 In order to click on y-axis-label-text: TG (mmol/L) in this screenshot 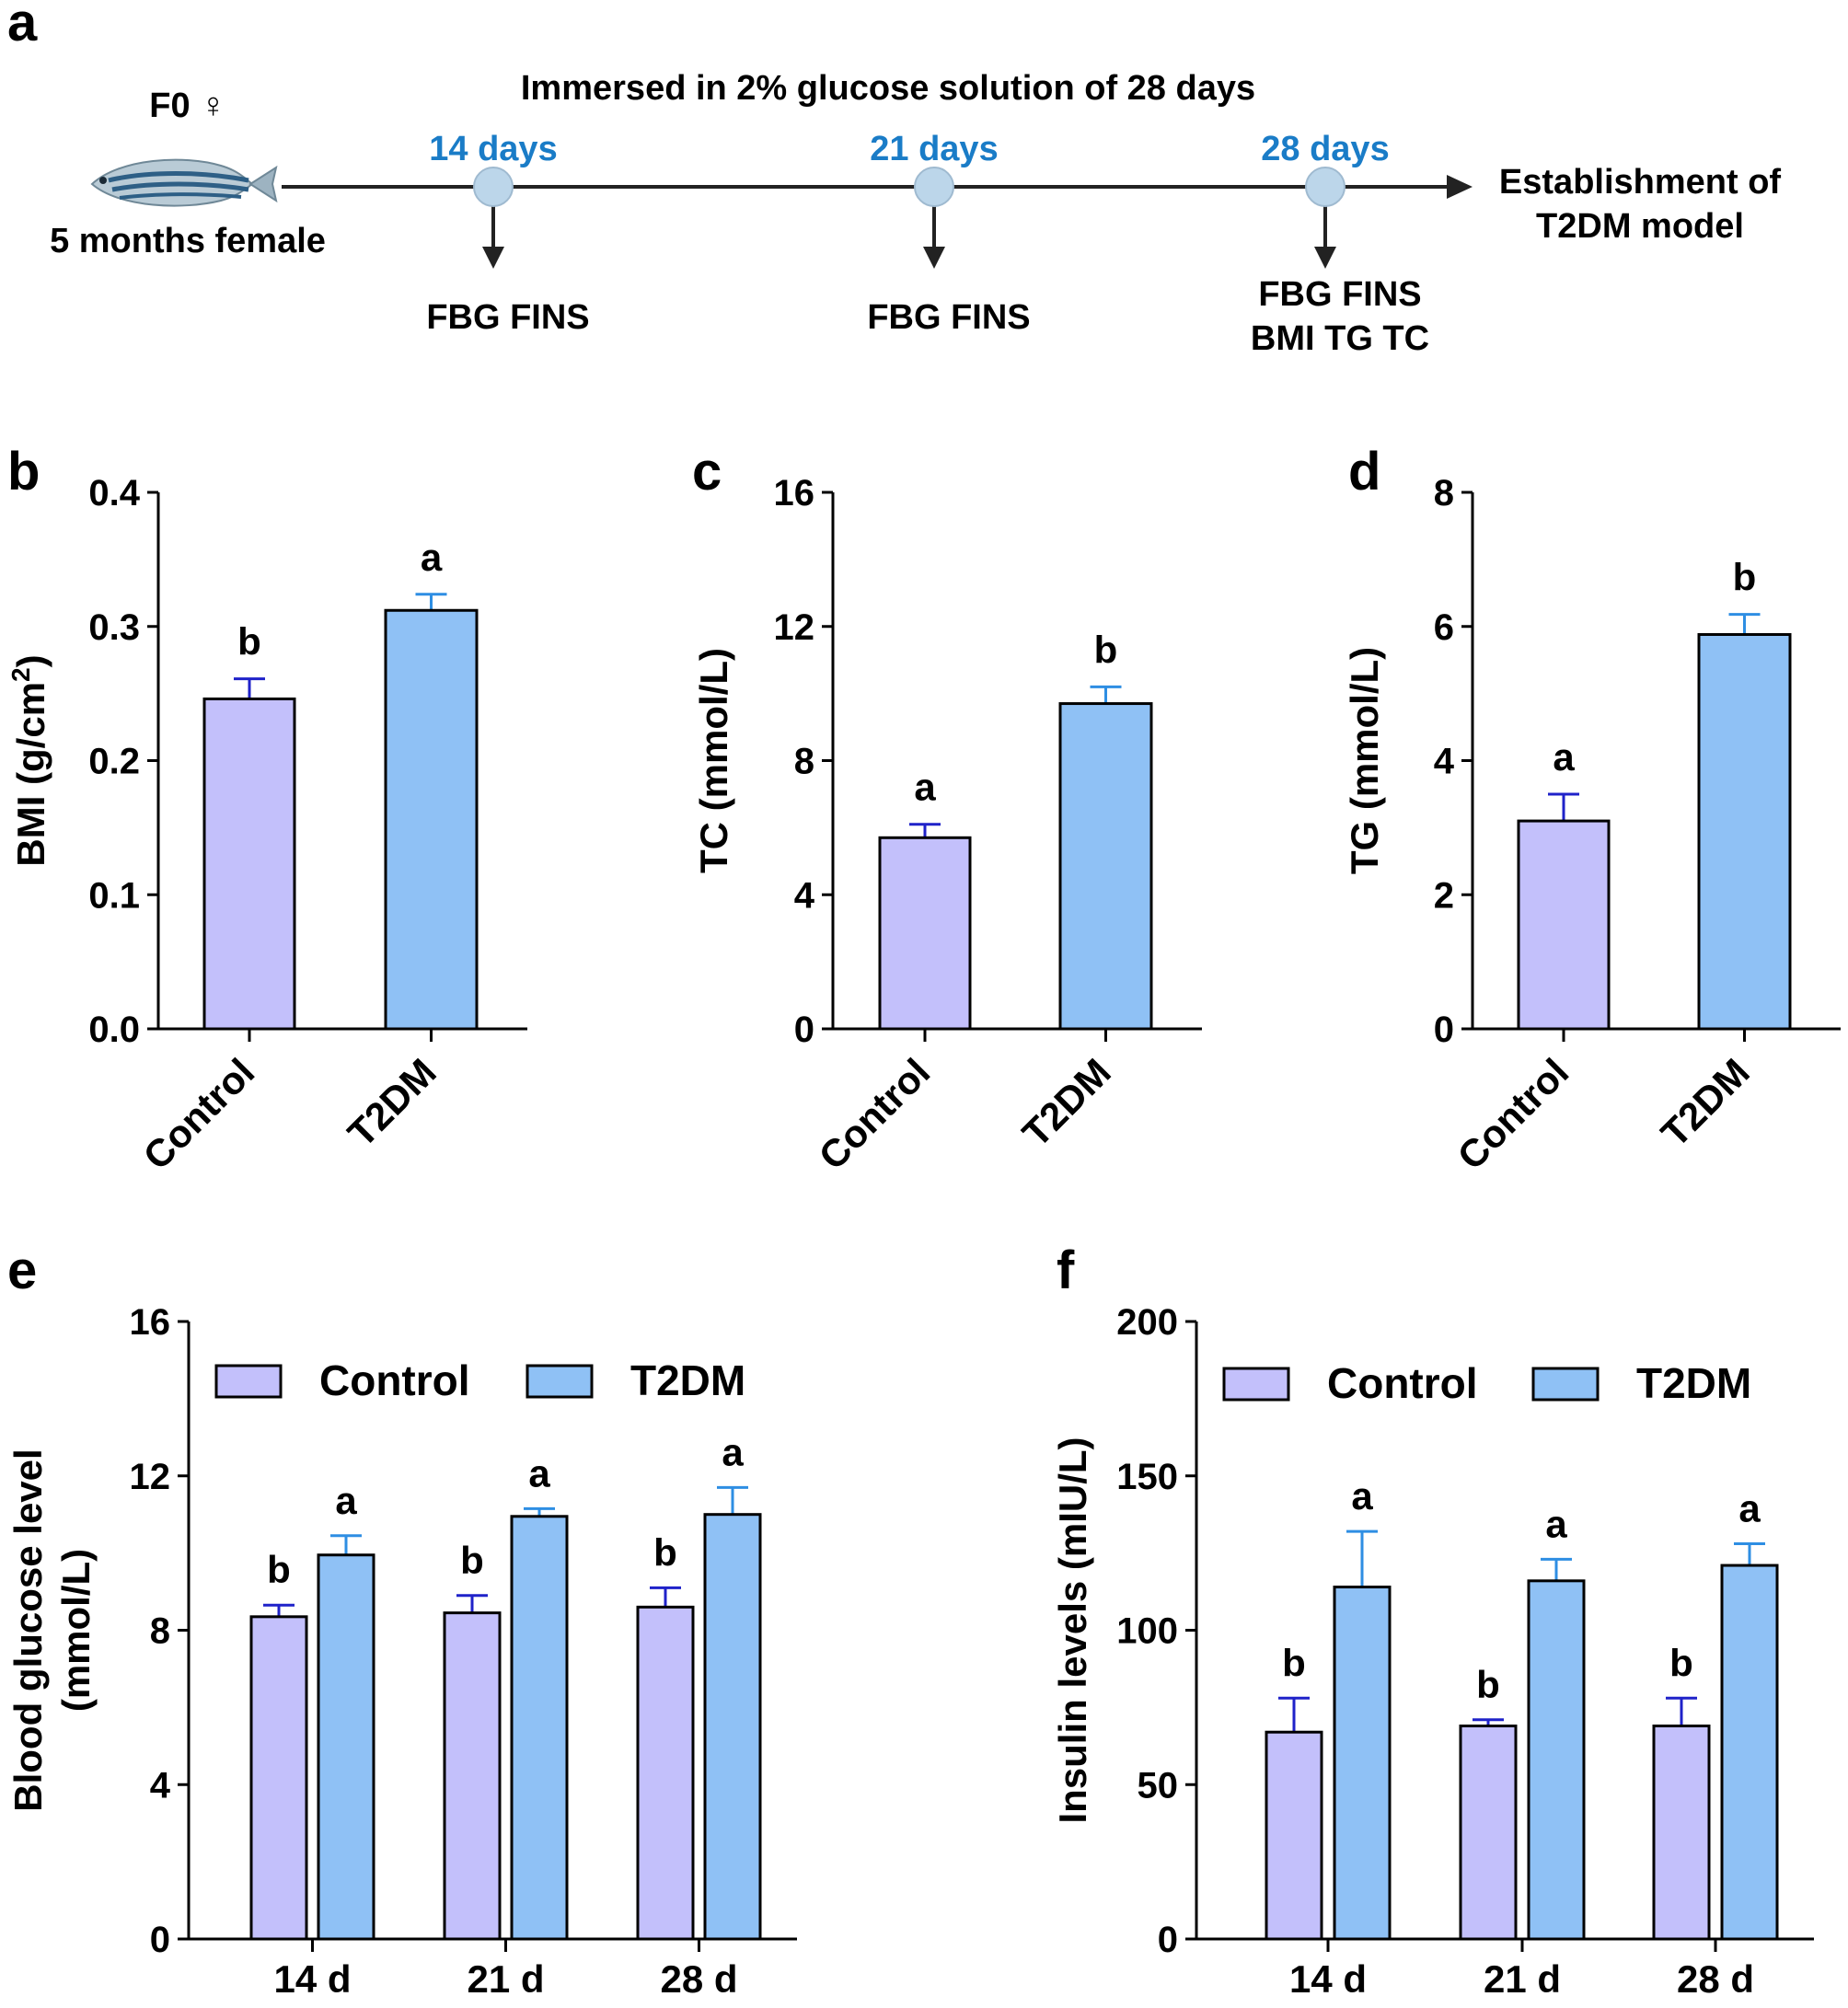, I will do `click(1364, 760)`.